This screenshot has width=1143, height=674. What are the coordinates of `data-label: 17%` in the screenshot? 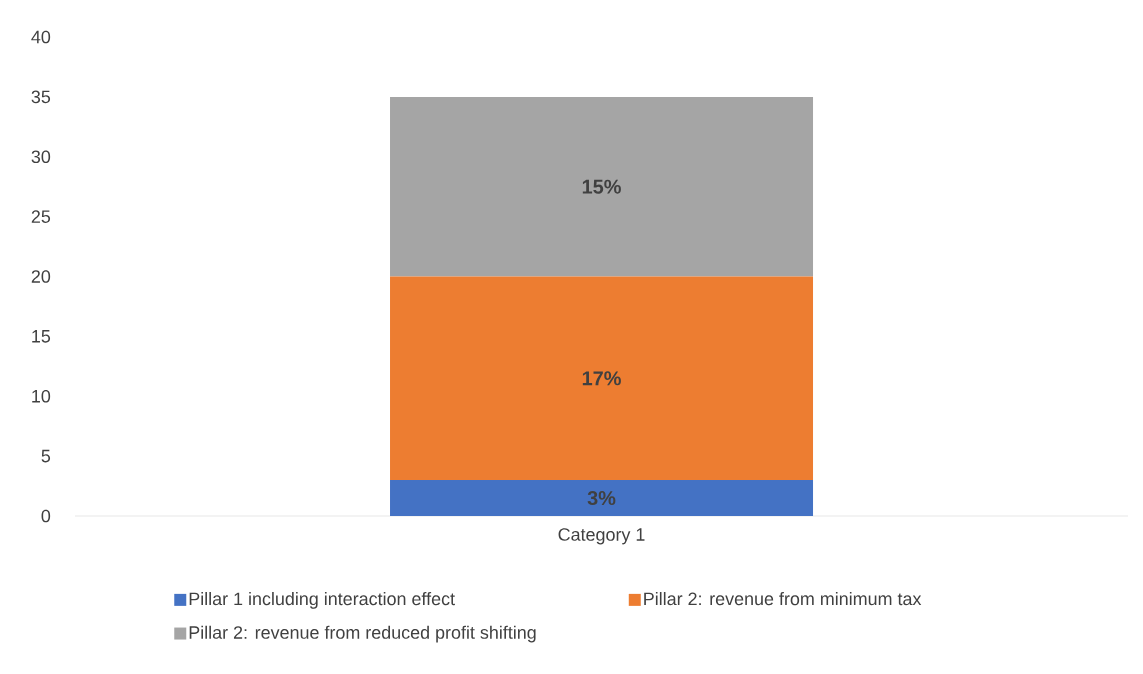 It's located at (601, 378).